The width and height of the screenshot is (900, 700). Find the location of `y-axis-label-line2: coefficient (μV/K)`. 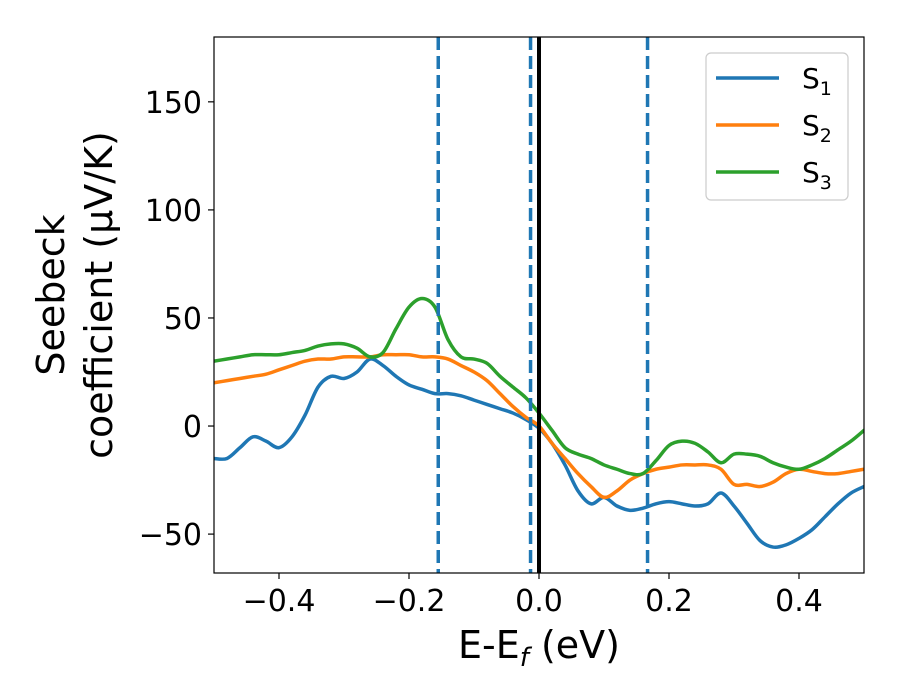

y-axis-label-line2: coefficient (μV/K) is located at coordinates (99, 295).